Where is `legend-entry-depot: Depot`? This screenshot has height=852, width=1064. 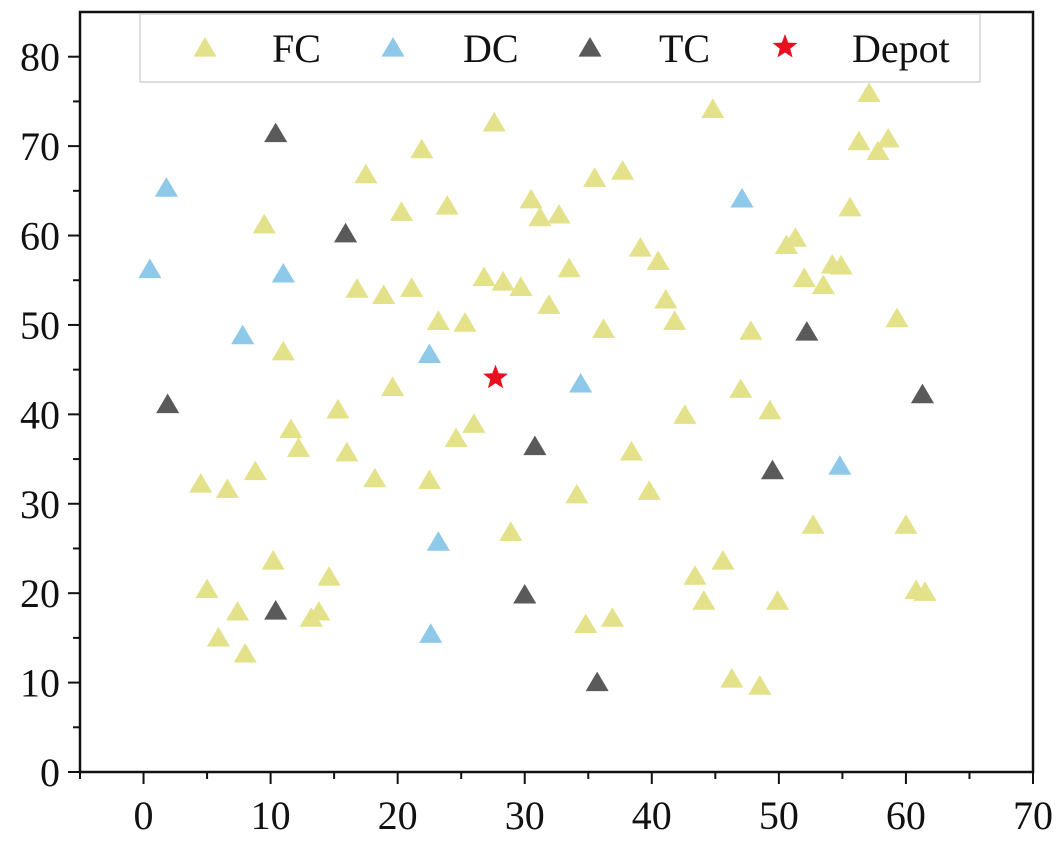 legend-entry-depot: Depot is located at coordinates (861, 48).